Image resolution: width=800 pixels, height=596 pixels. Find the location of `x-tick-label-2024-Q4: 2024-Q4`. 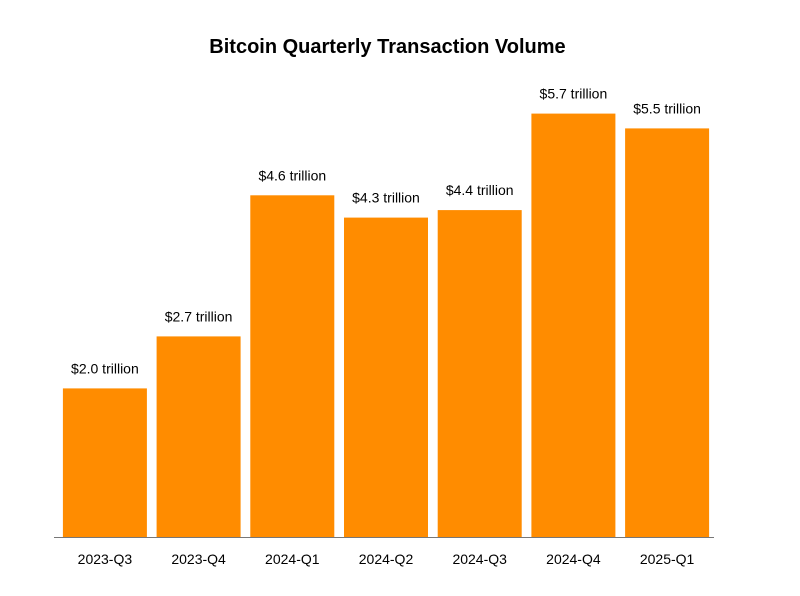

x-tick-label-2024-Q4: 2024-Q4 is located at coordinates (573, 559).